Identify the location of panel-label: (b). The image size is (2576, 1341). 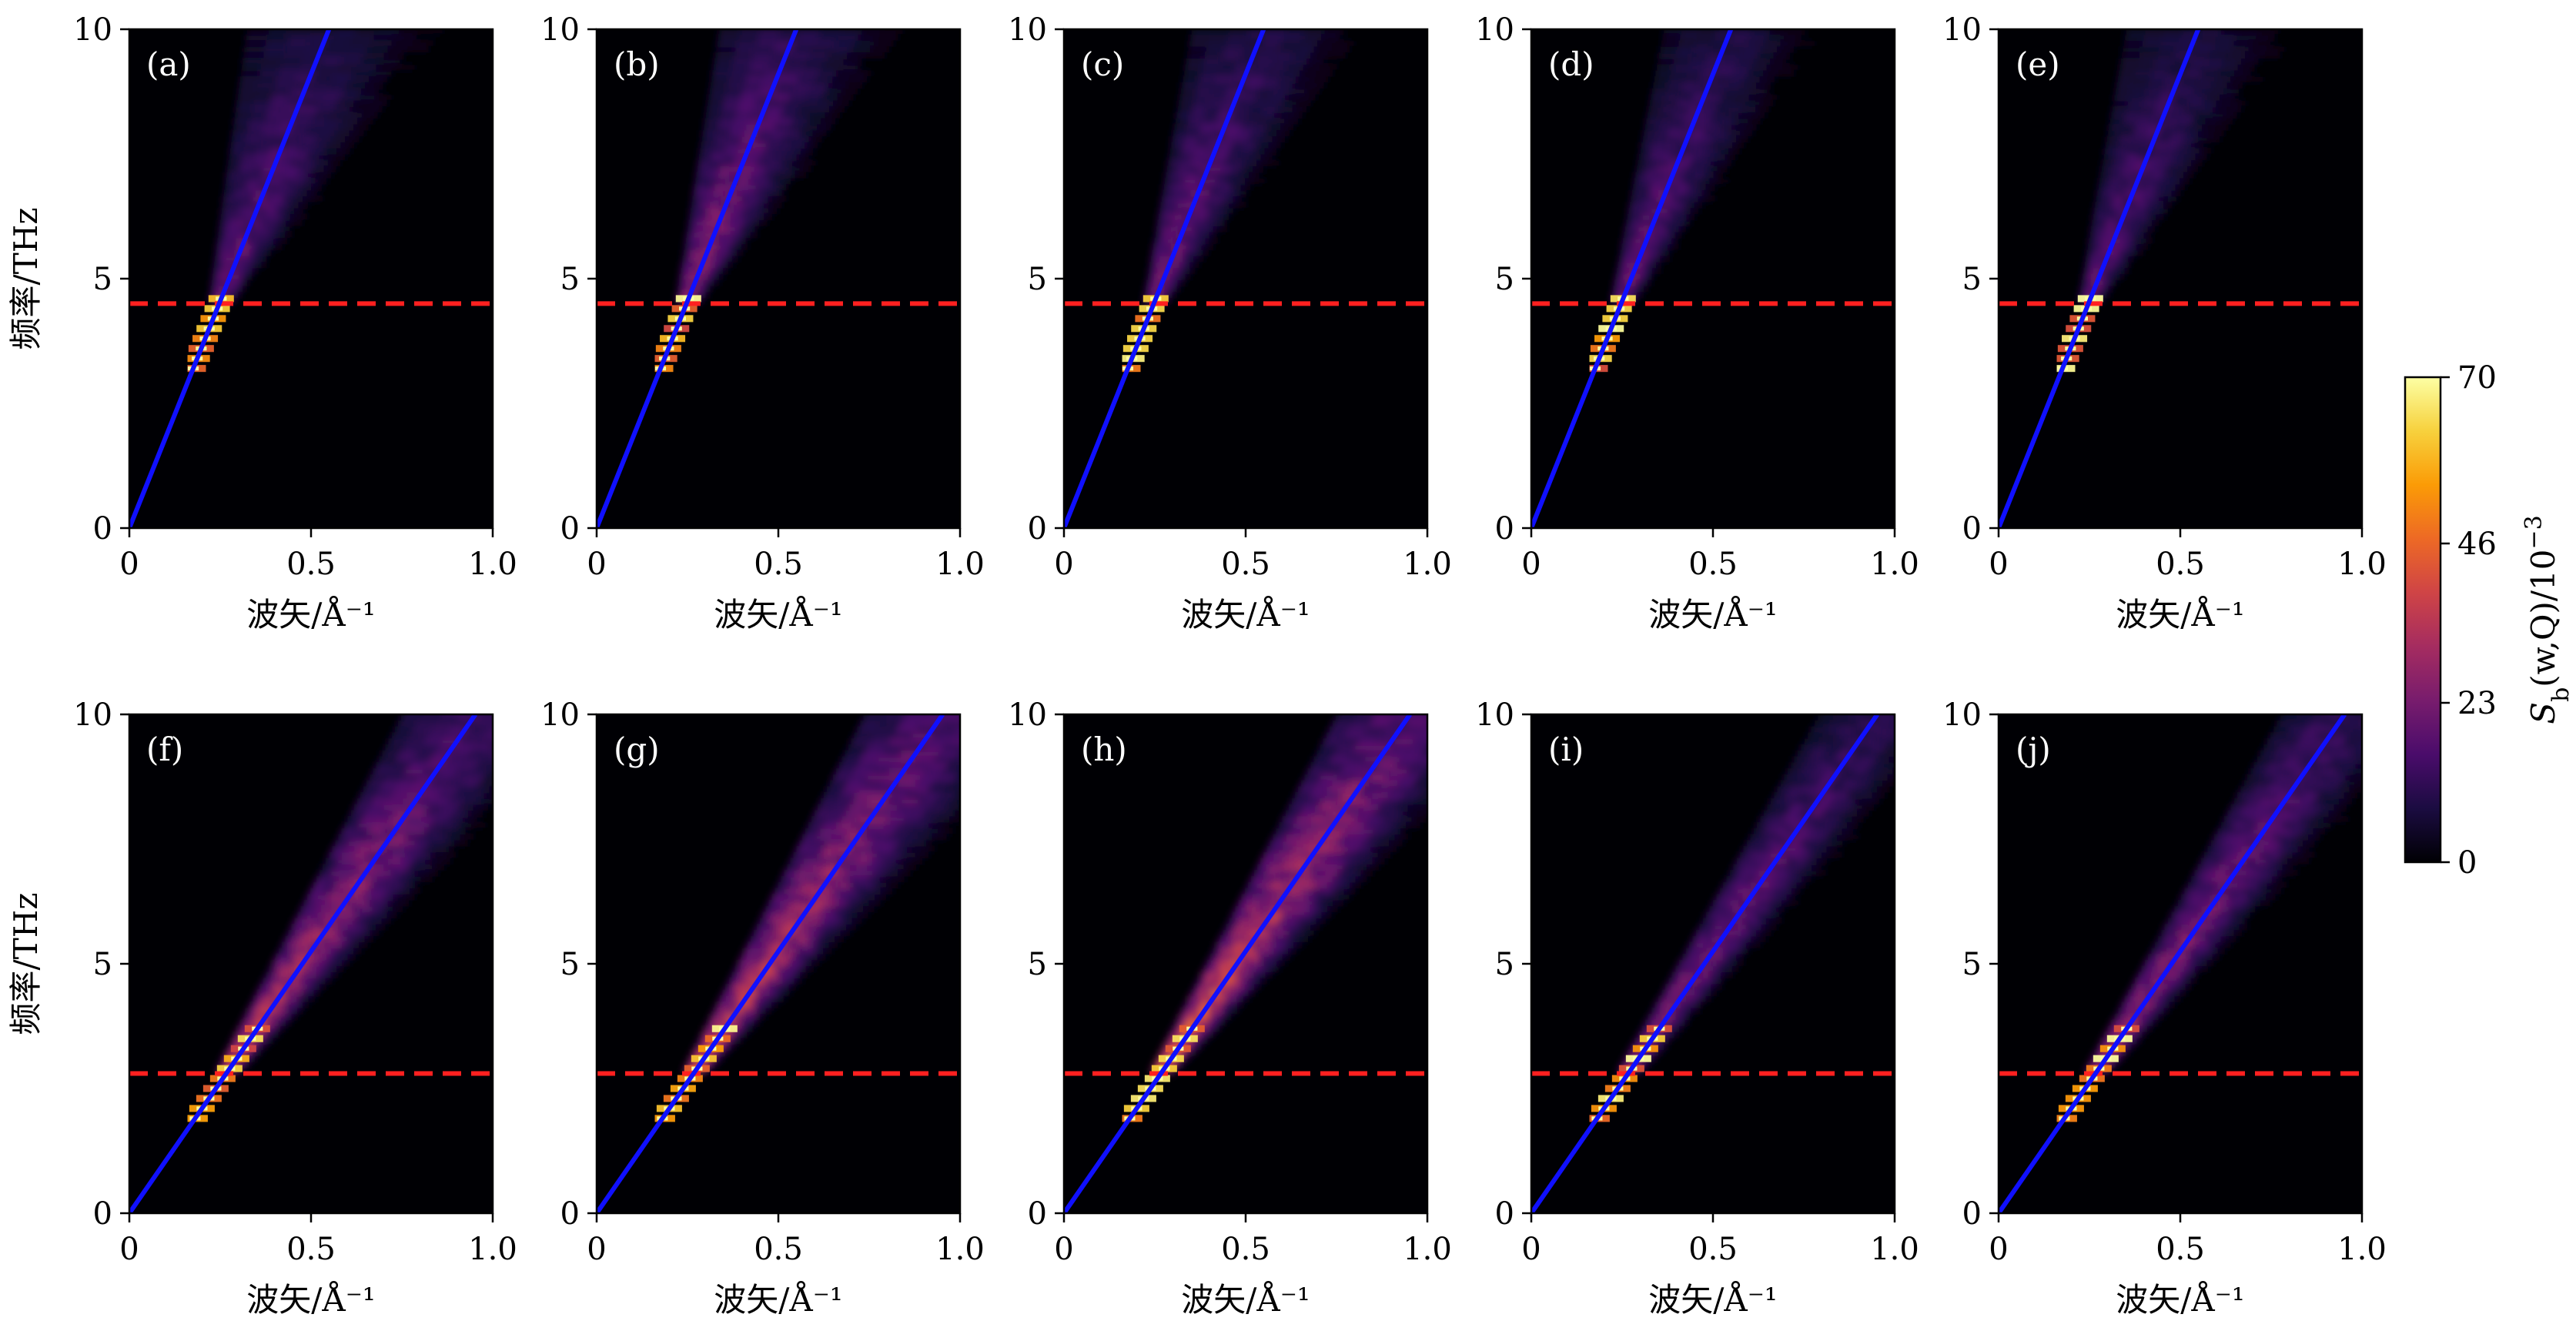
(637, 64).